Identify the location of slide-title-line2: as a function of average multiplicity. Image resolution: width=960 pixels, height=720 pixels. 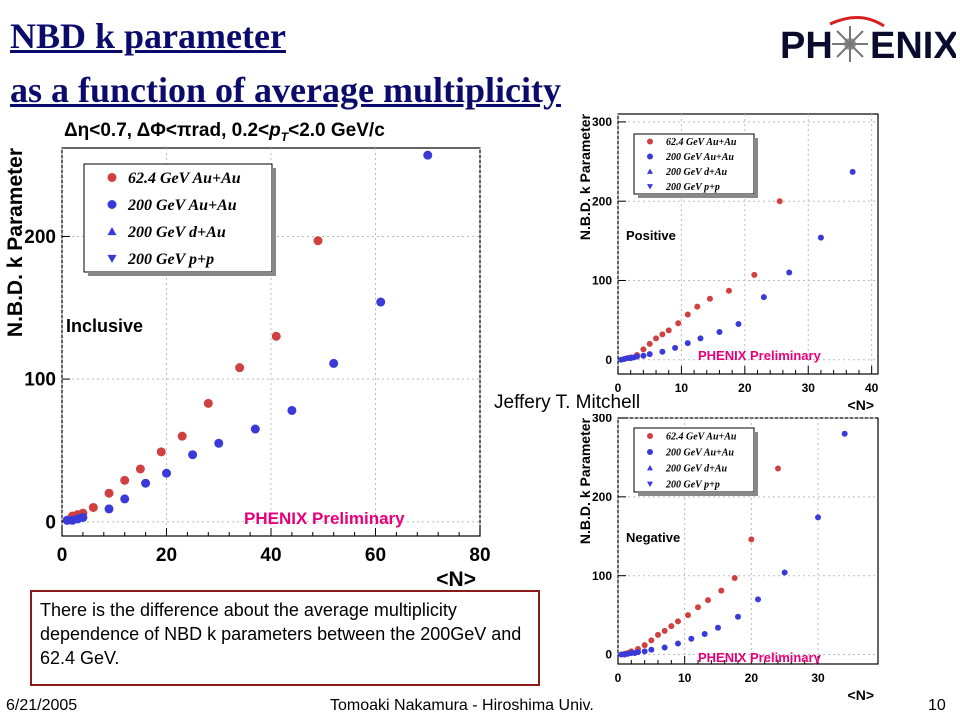
(285, 90).